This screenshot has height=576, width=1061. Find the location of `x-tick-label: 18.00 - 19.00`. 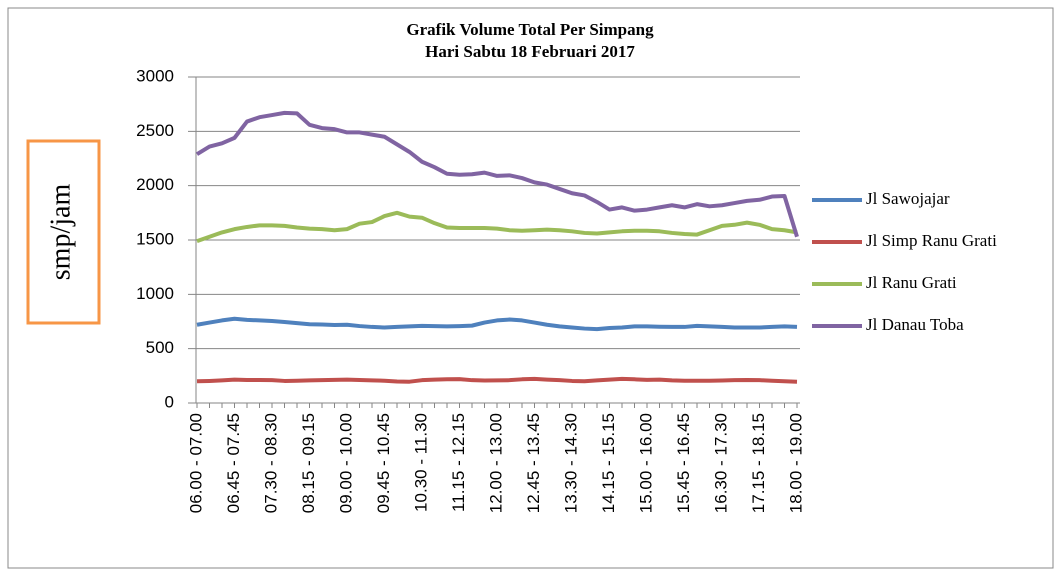

x-tick-label: 18.00 - 19.00 is located at coordinates (795, 463).